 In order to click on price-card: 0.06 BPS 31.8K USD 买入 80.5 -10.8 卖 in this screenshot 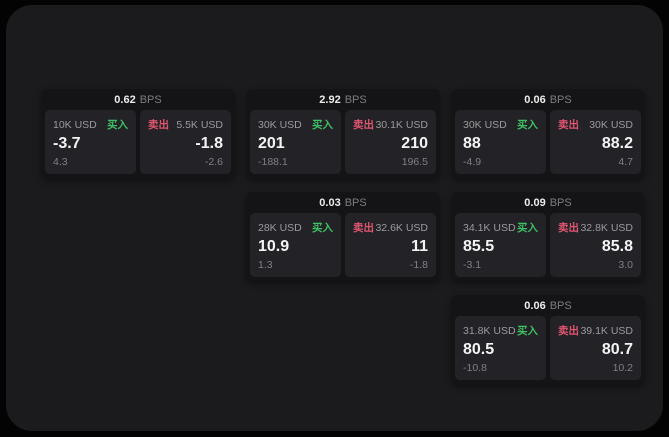, I will do `click(548, 339)`.